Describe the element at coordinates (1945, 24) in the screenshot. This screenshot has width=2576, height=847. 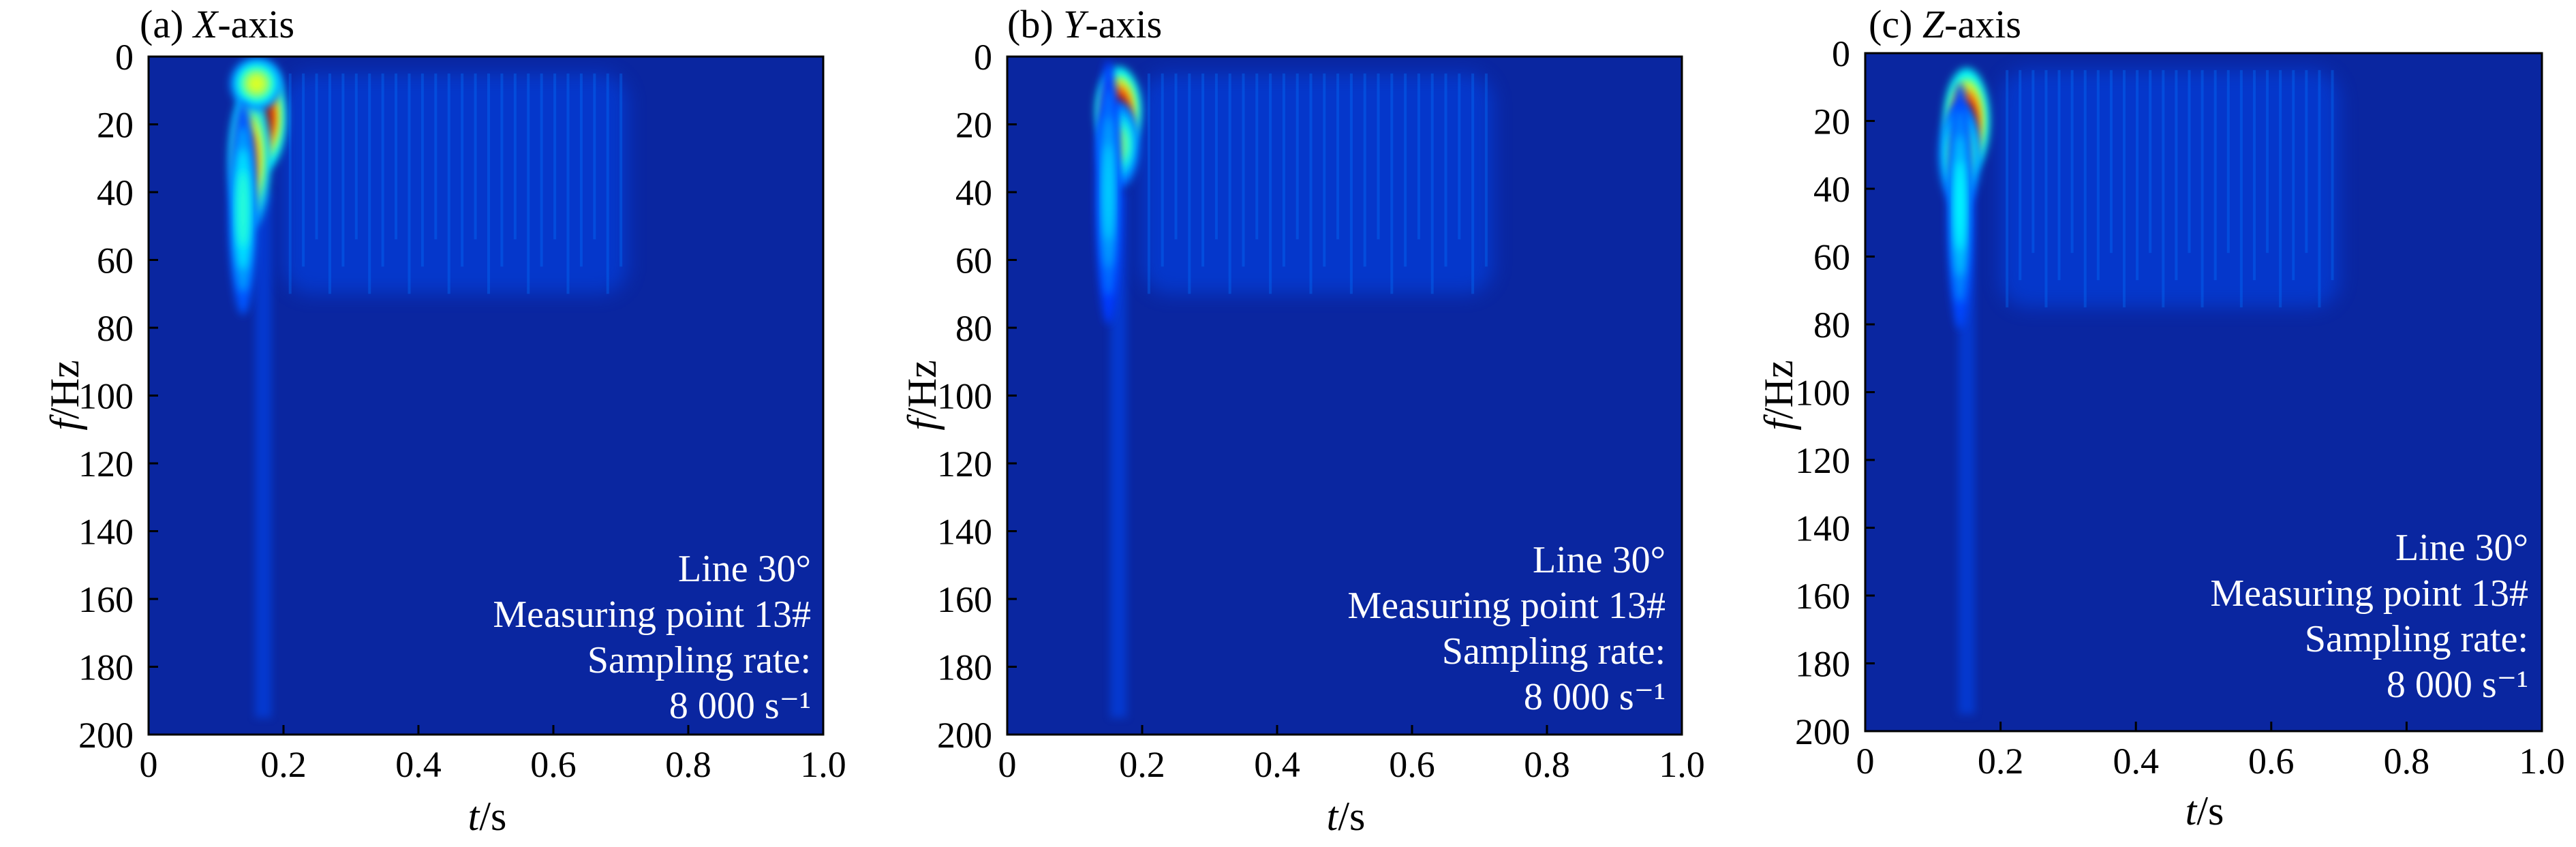
I see `panel-title: (c) Z-axis` at that location.